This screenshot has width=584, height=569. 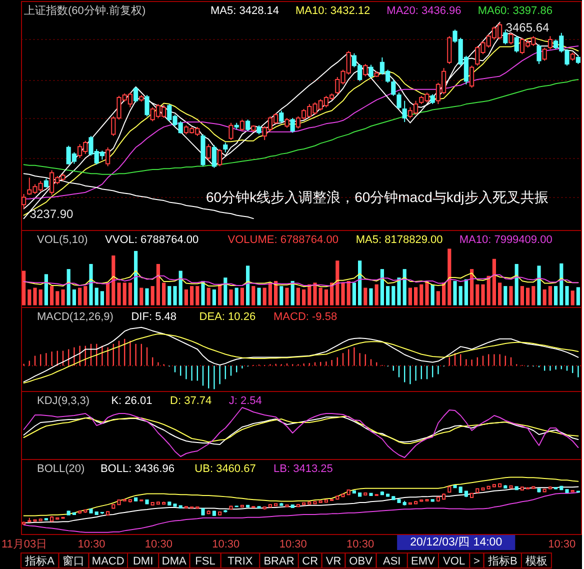 I want to click on text: 20/12/03/四 14:00, so click(x=456, y=542).